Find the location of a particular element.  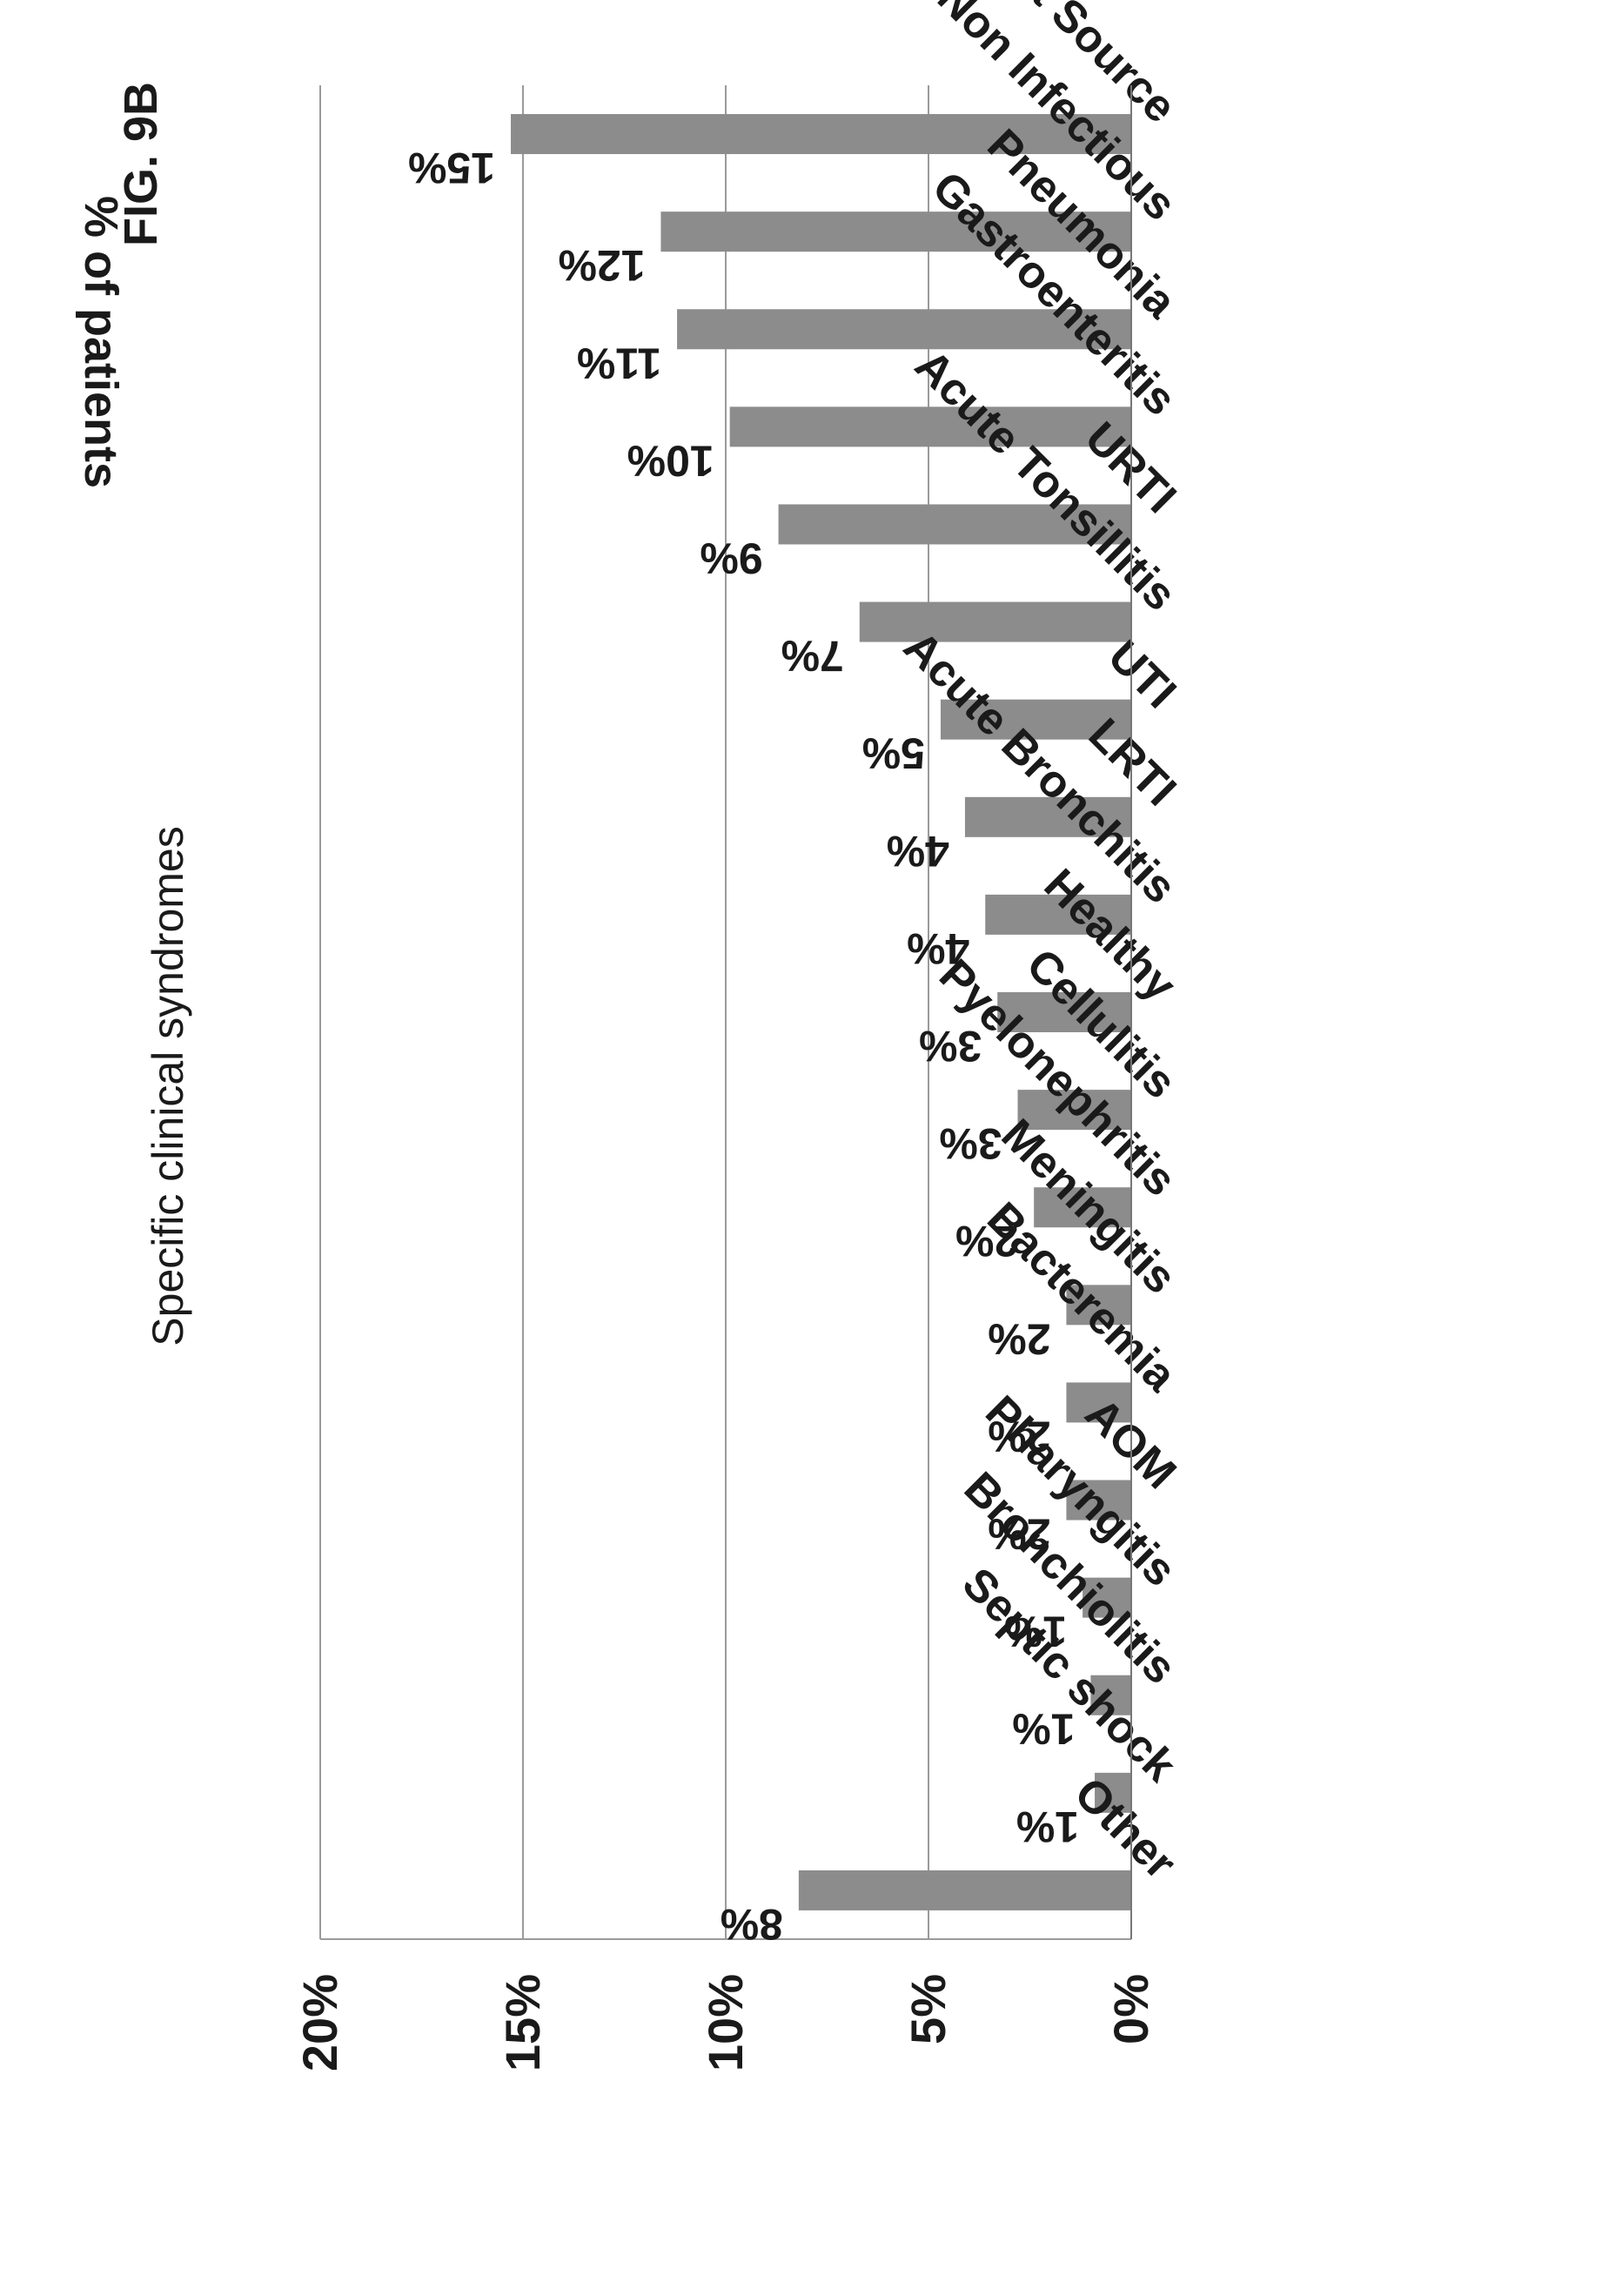

y-tick-label: 5% is located at coordinates (928, 2009).